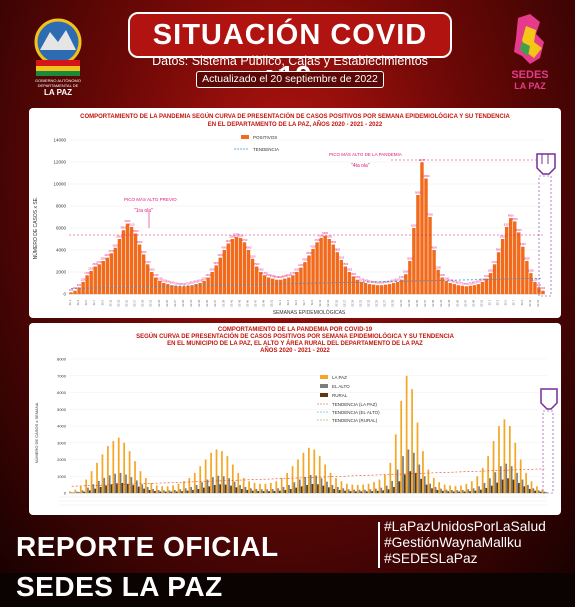 The height and width of the screenshot is (607, 575). Describe the element at coordinates (216, 263) in the screenshot. I see `chart1-data-label: 2600` at that location.